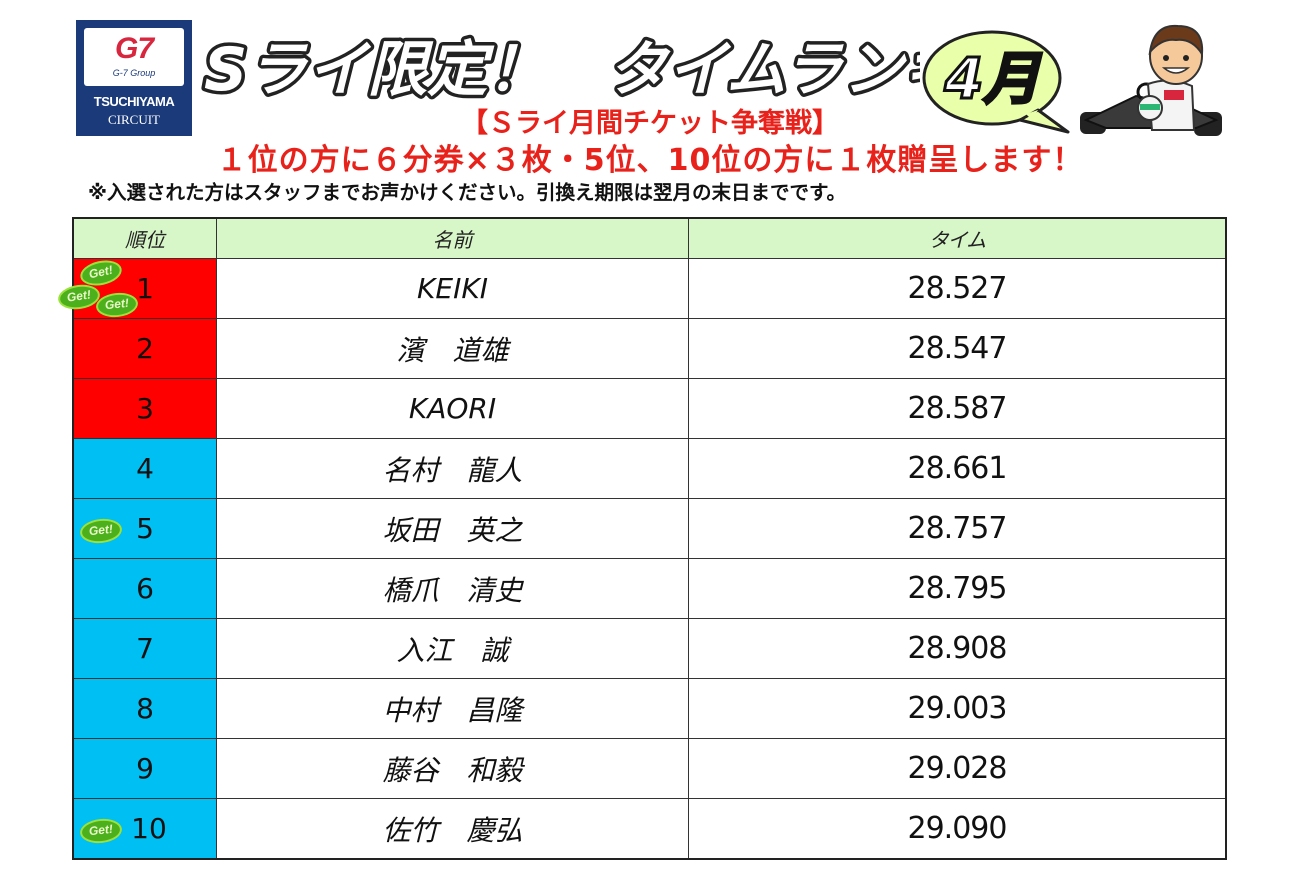 This screenshot has width=1300, height=895. I want to click on table-row: 4 名村 龍人 28.661, so click(649, 468).